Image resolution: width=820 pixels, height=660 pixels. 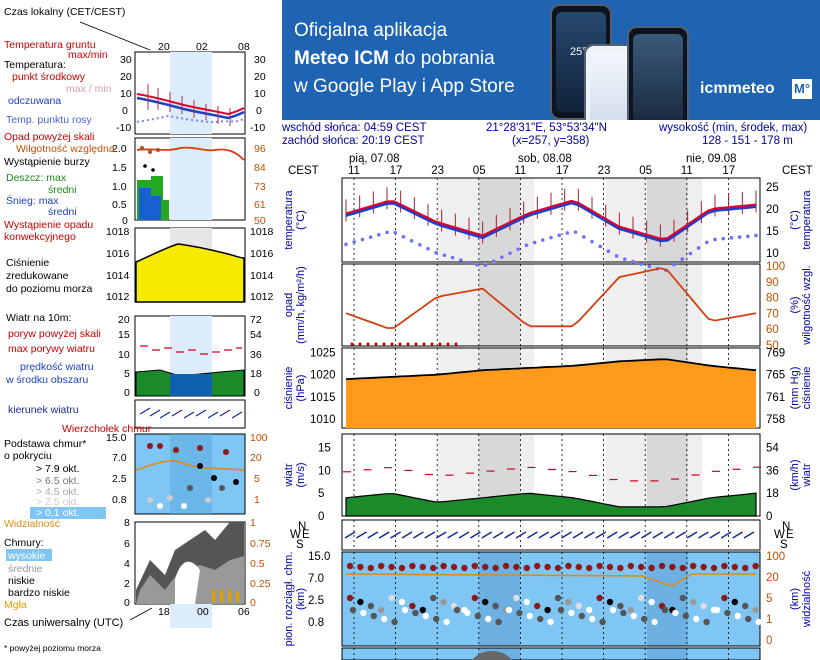 What do you see at coordinates (769, 641) in the screenshot?
I see `tick-label: 0` at bounding box center [769, 641].